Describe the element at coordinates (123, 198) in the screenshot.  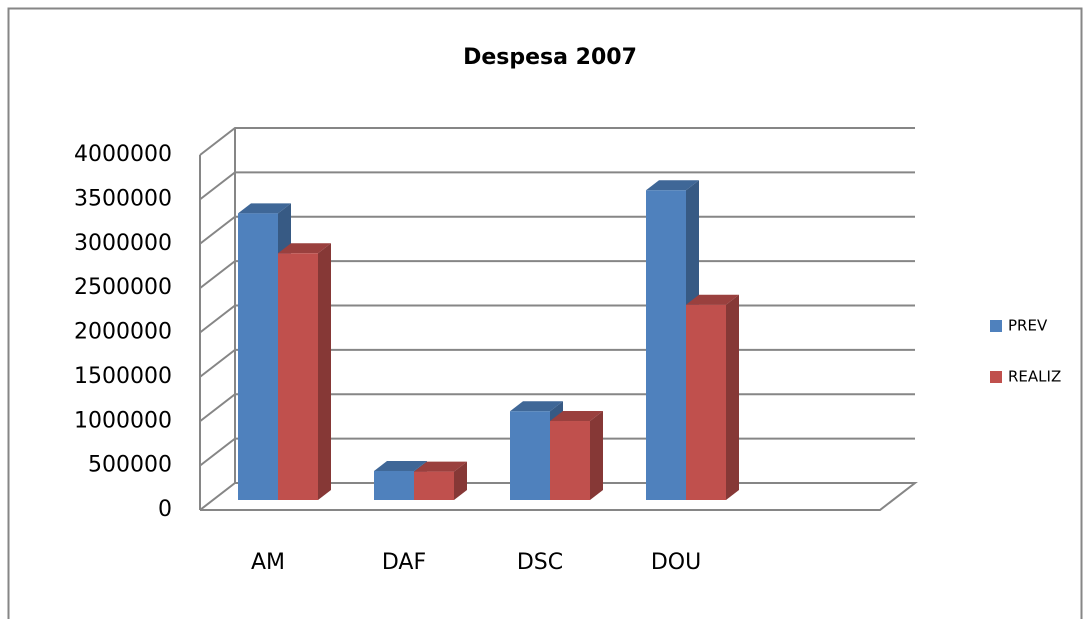
I see `y-tick-label: 3500000` at that location.